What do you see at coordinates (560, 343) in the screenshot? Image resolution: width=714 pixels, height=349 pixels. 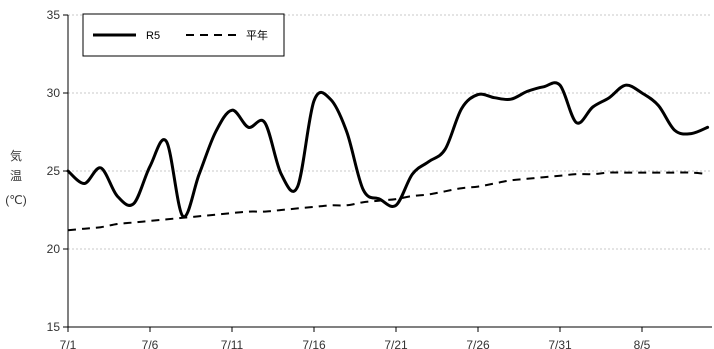 I see `x-tick-label: 7/31` at bounding box center [560, 343].